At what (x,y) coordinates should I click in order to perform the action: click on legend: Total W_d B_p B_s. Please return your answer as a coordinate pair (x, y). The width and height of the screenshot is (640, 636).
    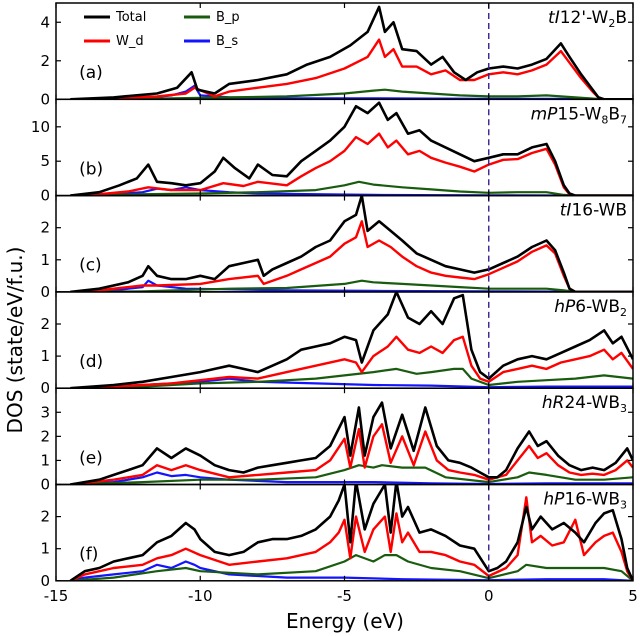
    Looking at the image, I should click on (162, 29).